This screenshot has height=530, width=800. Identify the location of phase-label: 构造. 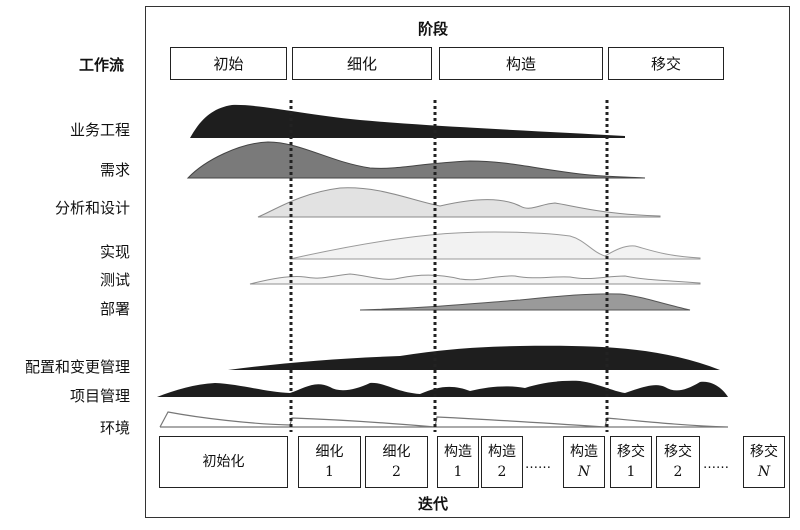
(520, 64).